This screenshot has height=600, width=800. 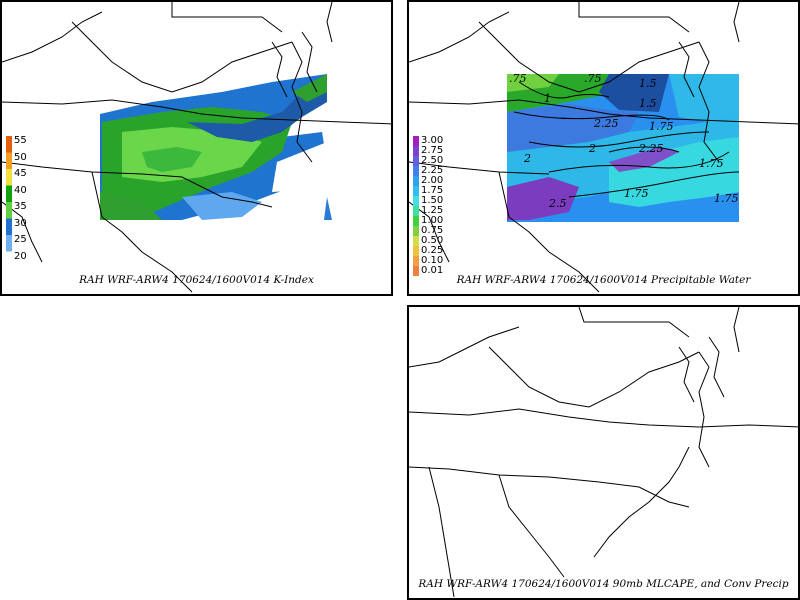 What do you see at coordinates (432, 180) in the screenshot?
I see `legend-label: 2.00` at bounding box center [432, 180].